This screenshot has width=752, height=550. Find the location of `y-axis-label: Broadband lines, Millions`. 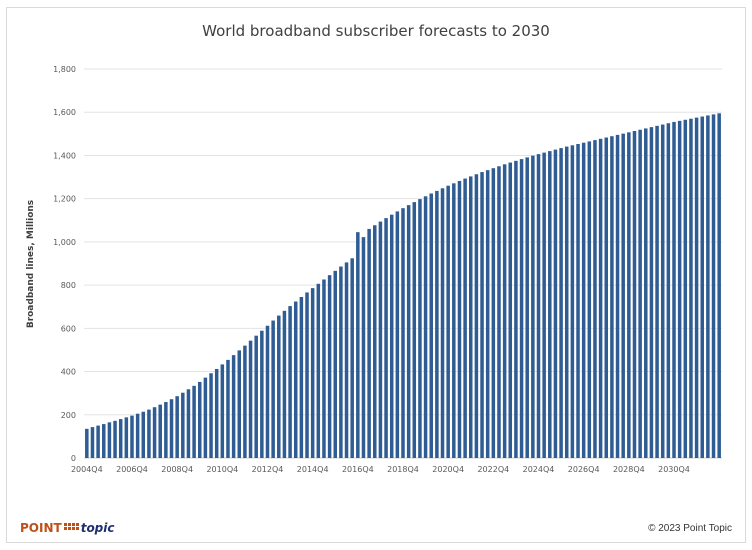

y-axis-label: Broadband lines, Millions is located at coordinates (31, 264).